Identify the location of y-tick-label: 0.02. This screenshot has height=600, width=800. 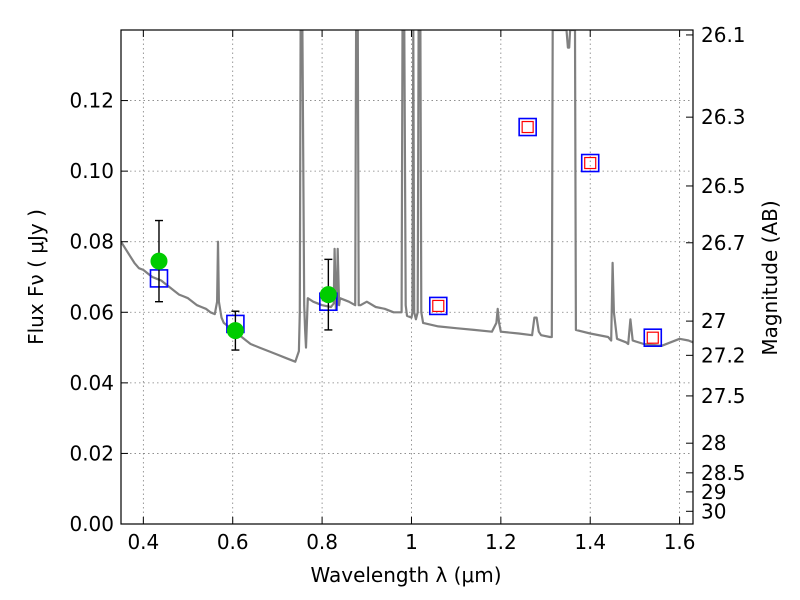
(91, 453).